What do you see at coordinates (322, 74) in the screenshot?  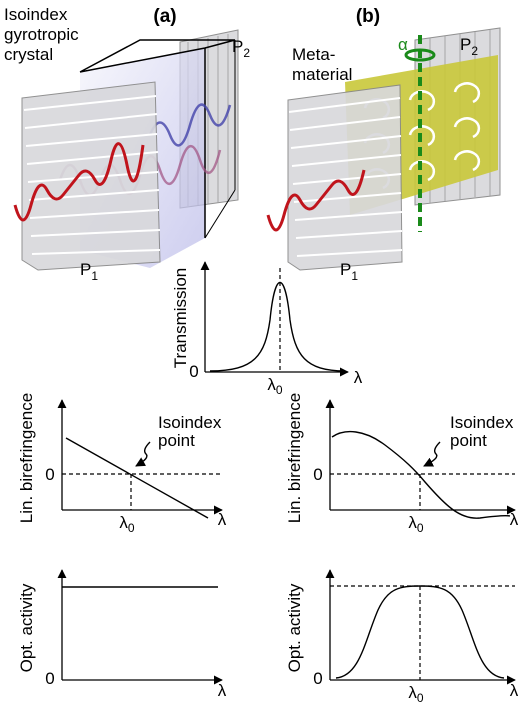 I see `caption: material` at bounding box center [322, 74].